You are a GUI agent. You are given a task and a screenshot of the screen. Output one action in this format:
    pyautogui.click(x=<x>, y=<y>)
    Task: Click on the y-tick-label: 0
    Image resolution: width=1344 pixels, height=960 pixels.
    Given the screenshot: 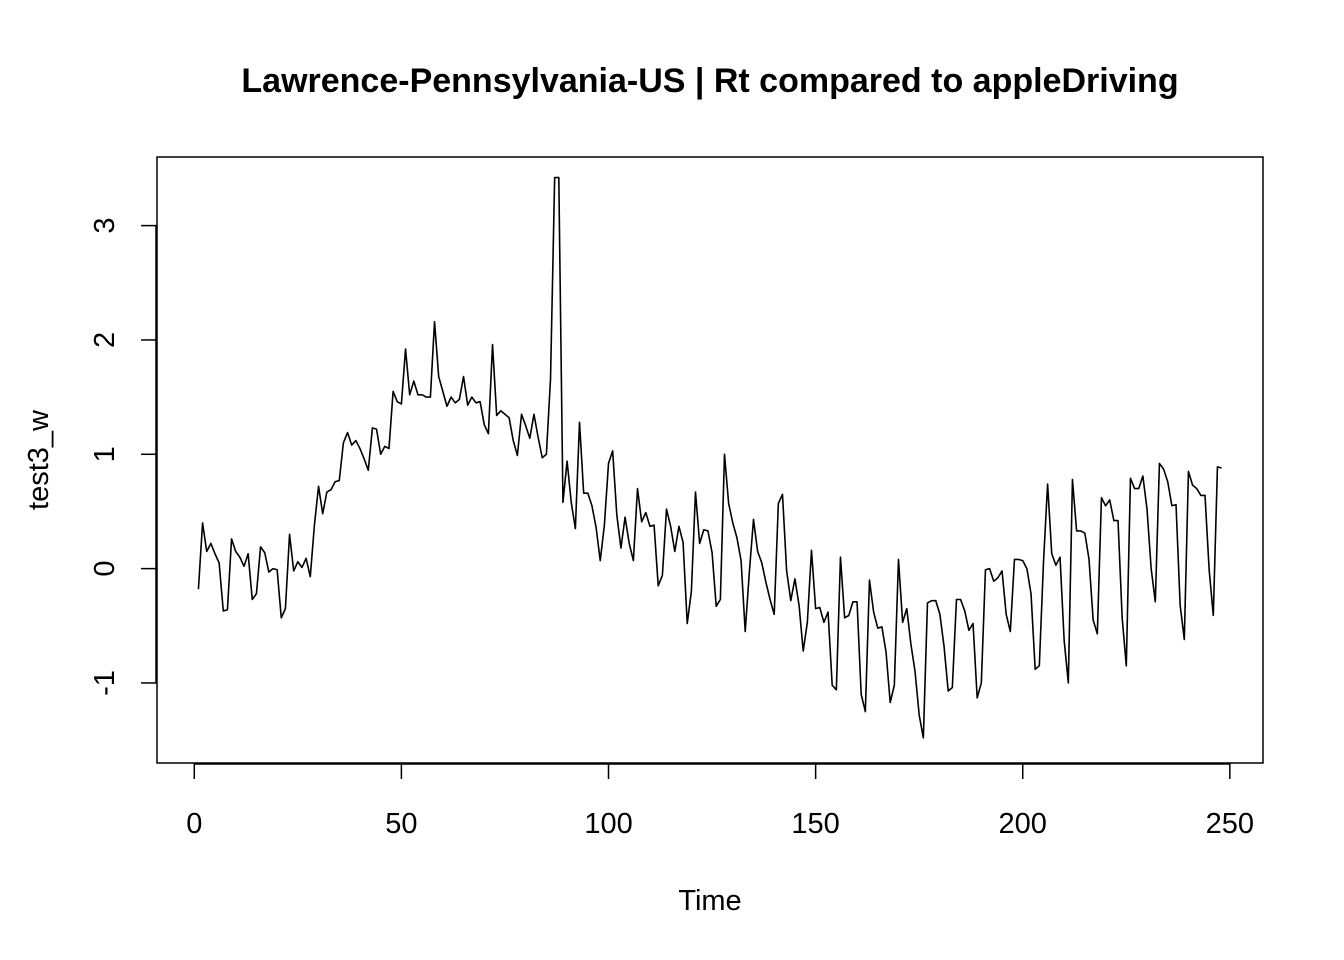 What is the action you would take?
    pyautogui.click(x=105, y=569)
    